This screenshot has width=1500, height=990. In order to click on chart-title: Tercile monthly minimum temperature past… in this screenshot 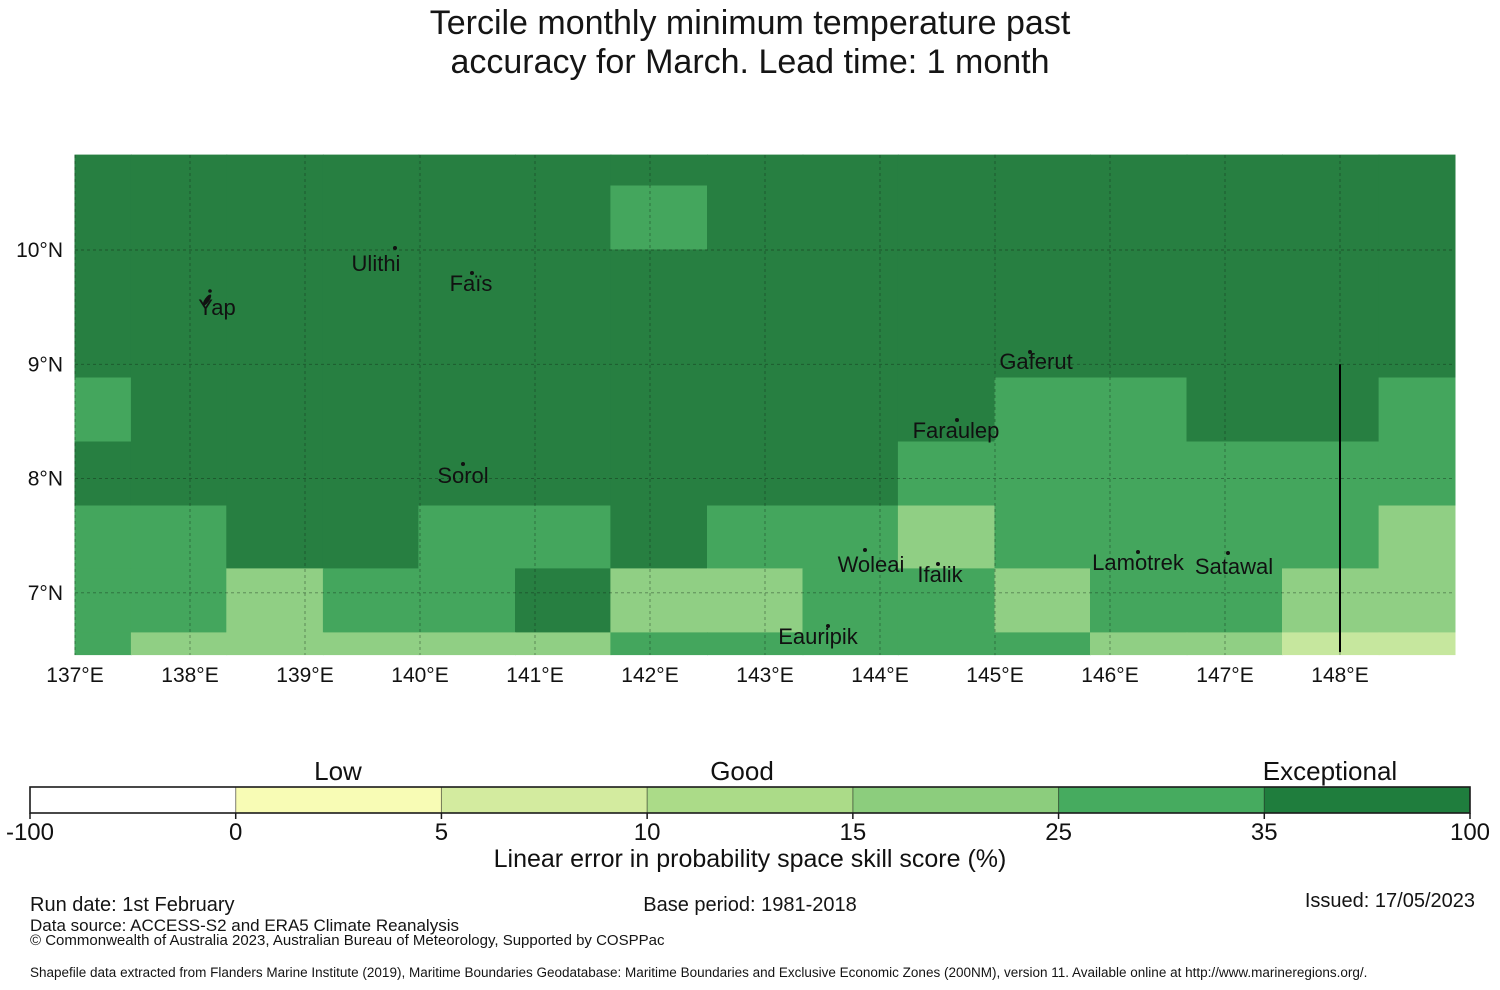, I will do `click(750, 43)`.